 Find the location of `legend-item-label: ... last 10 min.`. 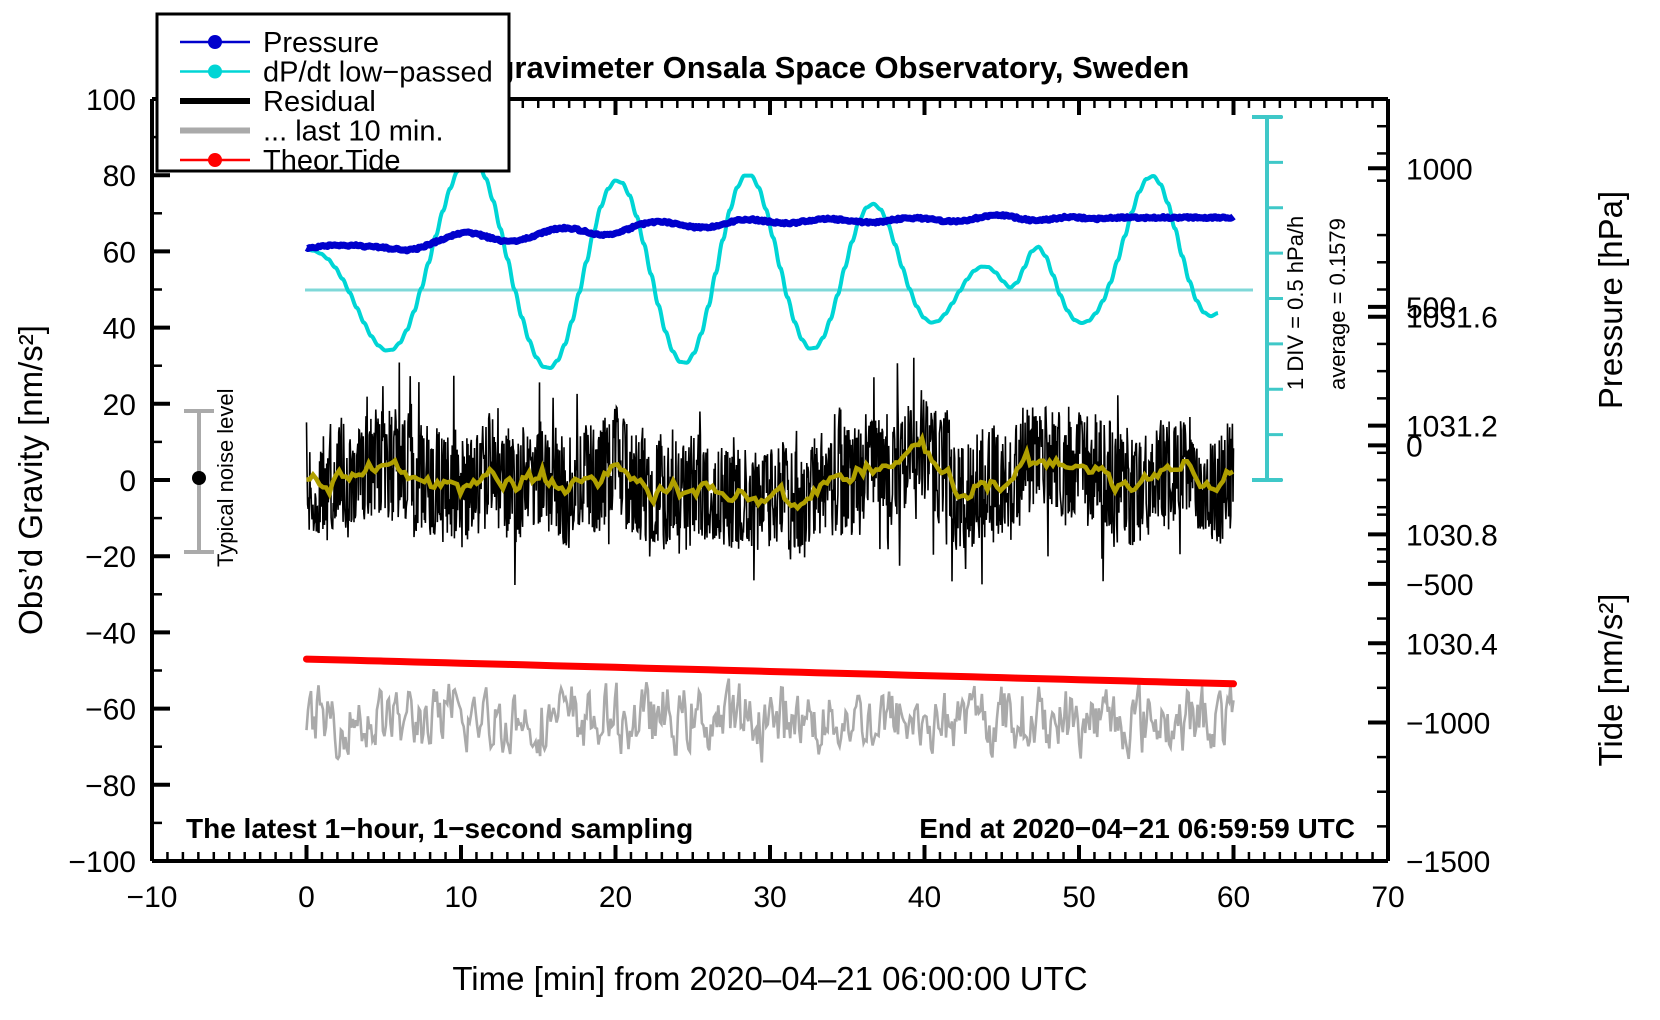

legend-item-label: ... last 10 min. is located at coordinates (353, 132).